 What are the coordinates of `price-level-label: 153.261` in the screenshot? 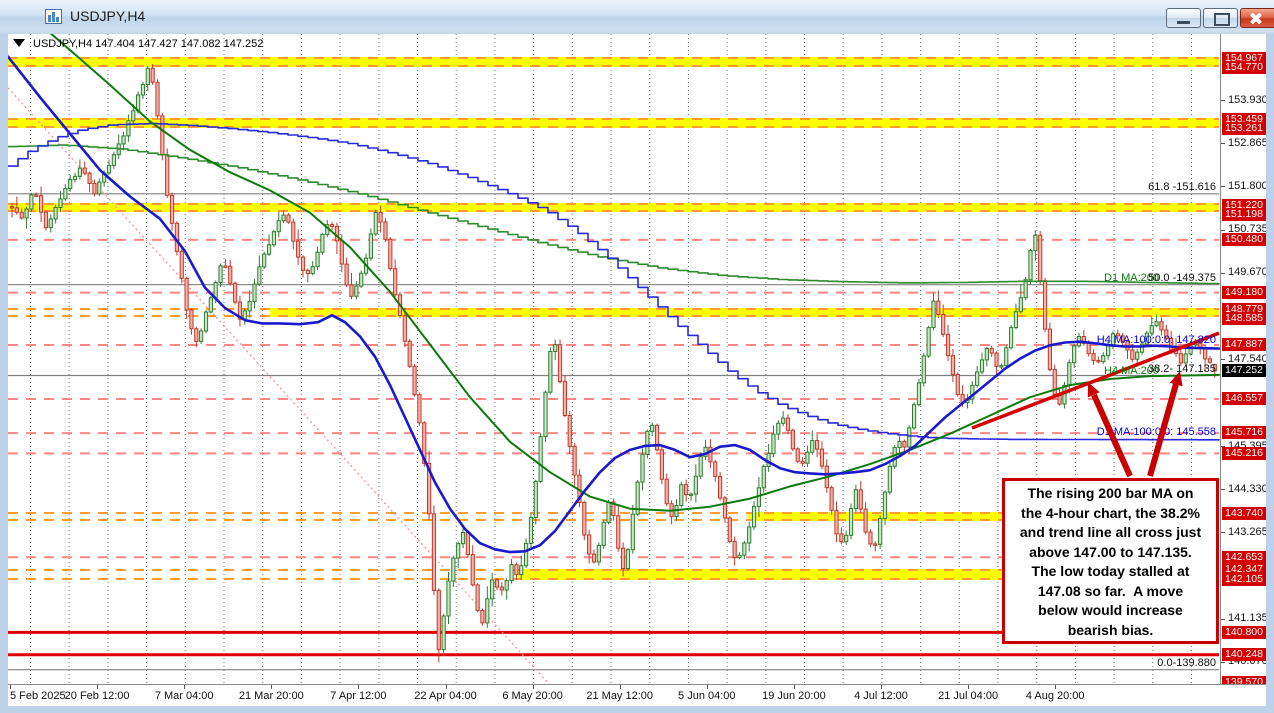 It's located at (1244, 128).